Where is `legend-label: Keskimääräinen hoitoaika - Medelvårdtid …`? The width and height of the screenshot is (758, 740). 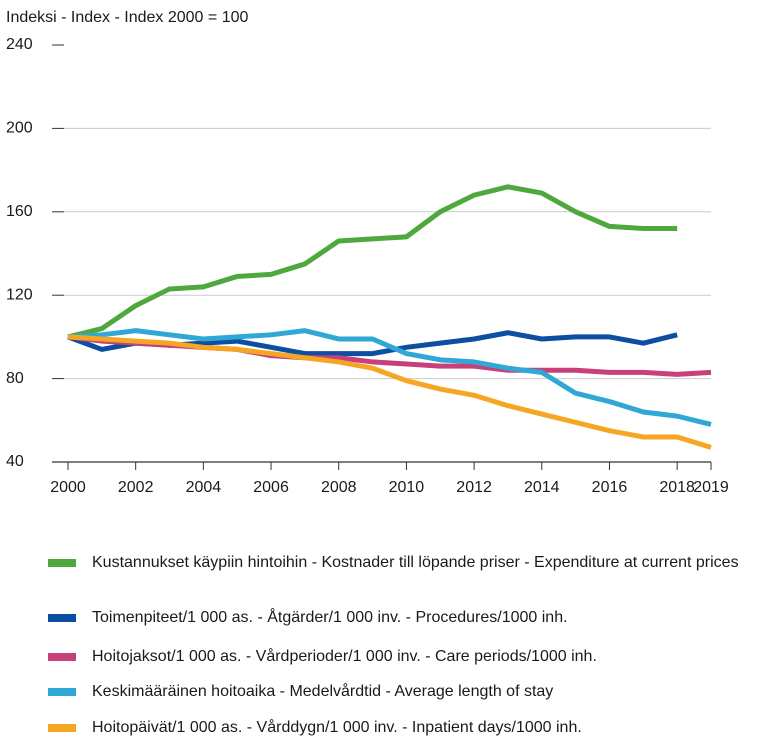
legend-label: Keskimääräinen hoitoaika - Medelvårdtid … is located at coordinates (323, 691).